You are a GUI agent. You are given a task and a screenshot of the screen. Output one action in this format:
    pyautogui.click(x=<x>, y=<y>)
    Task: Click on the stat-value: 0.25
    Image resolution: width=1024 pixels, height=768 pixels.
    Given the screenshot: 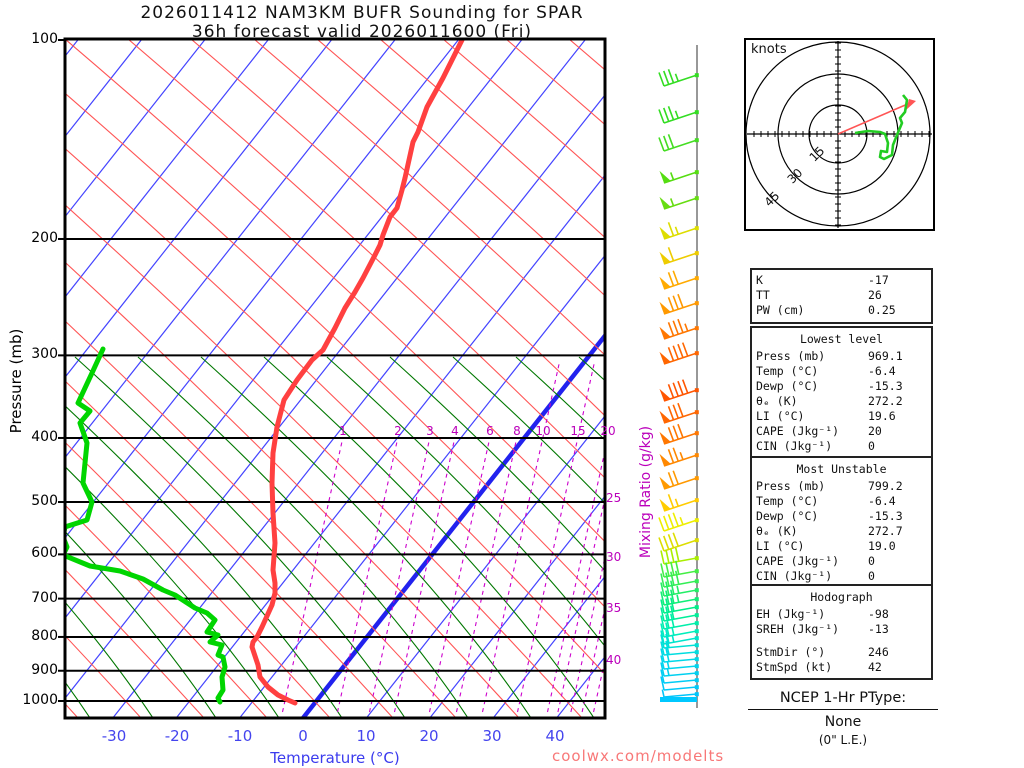 What is the action you would take?
    pyautogui.click(x=882, y=310)
    